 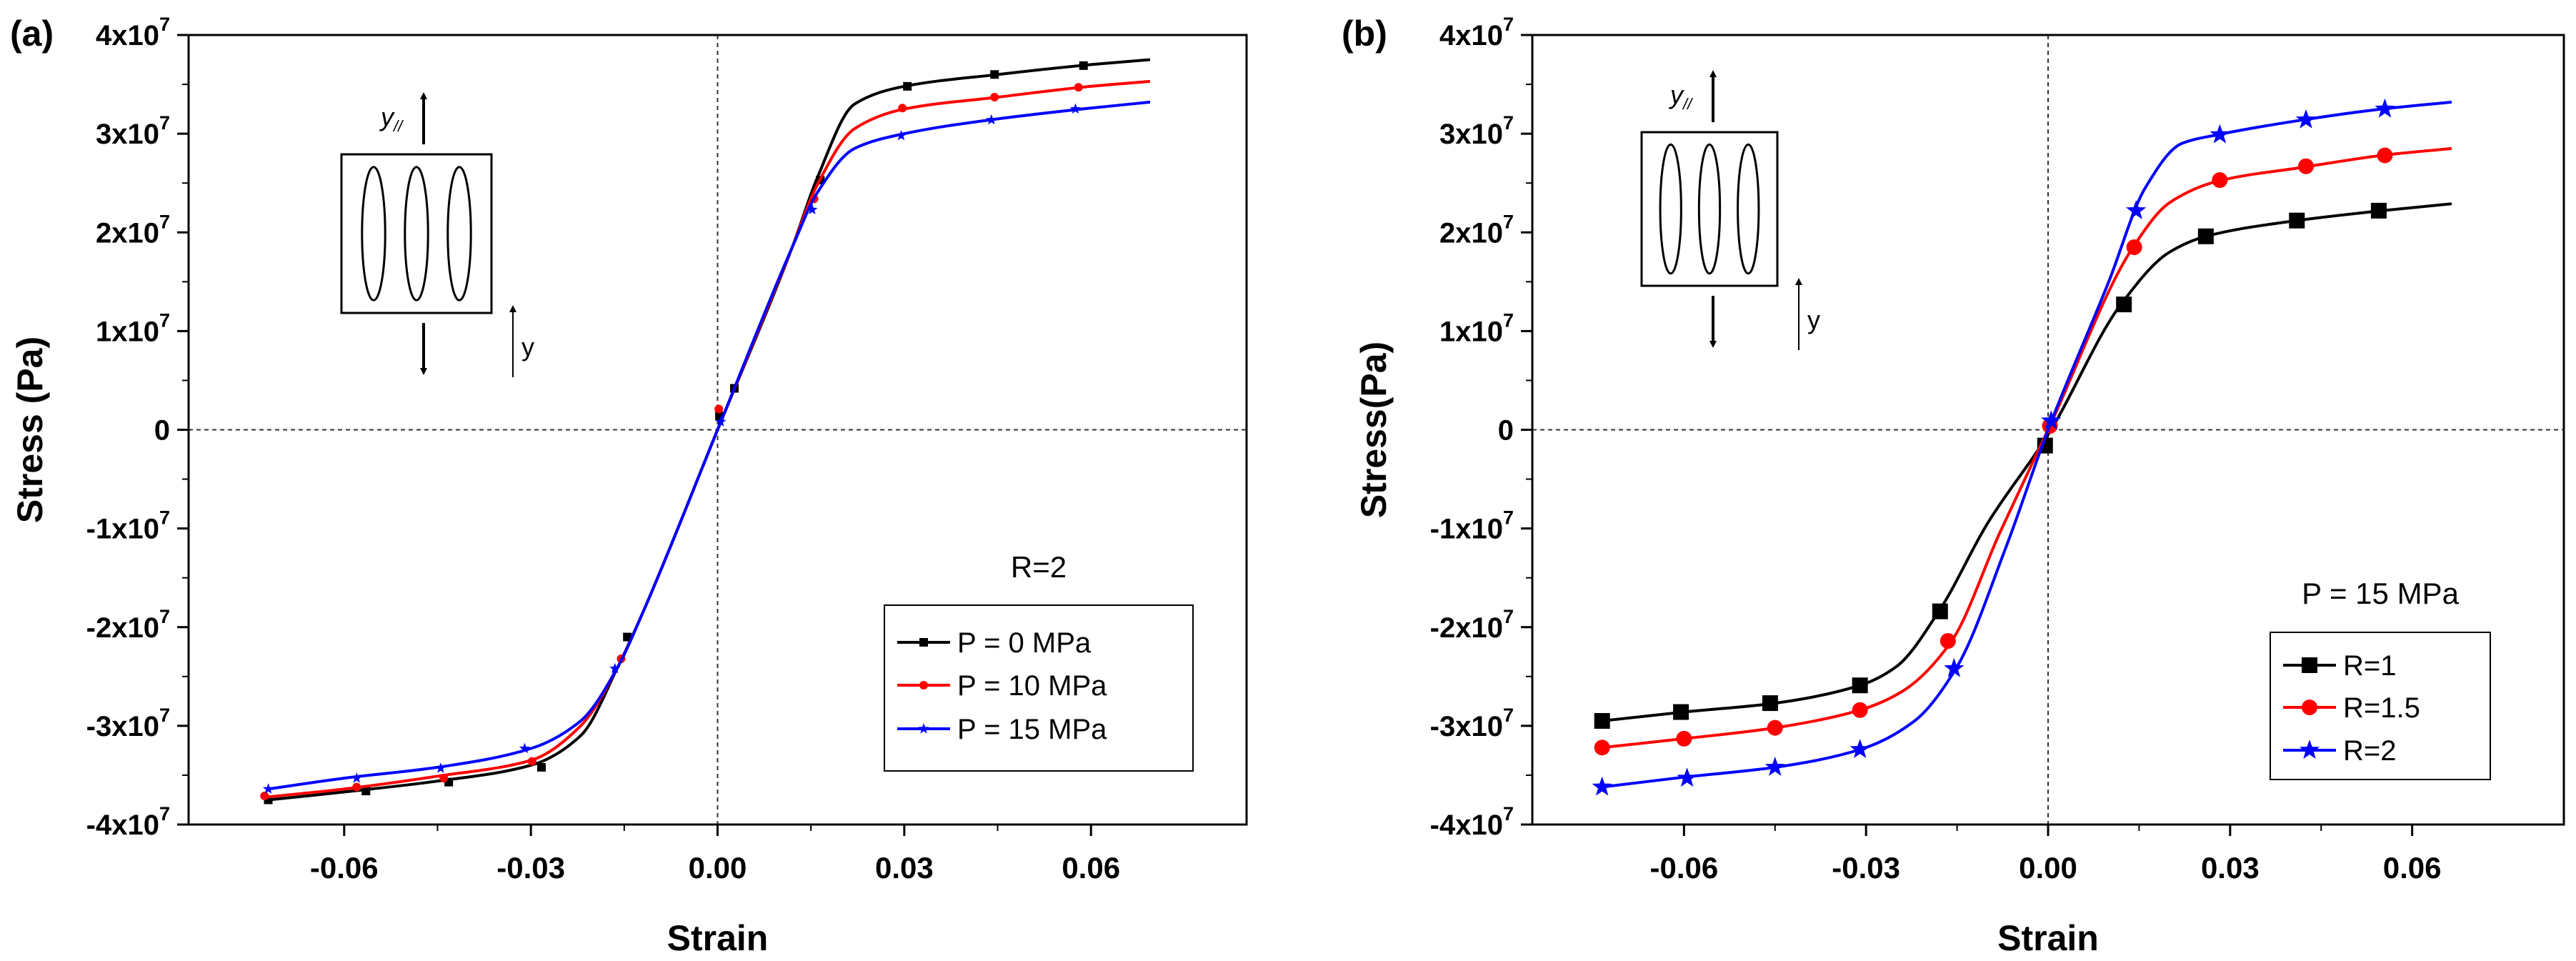 What do you see at coordinates (2370, 666) in the screenshot?
I see `legend-label: R=1` at bounding box center [2370, 666].